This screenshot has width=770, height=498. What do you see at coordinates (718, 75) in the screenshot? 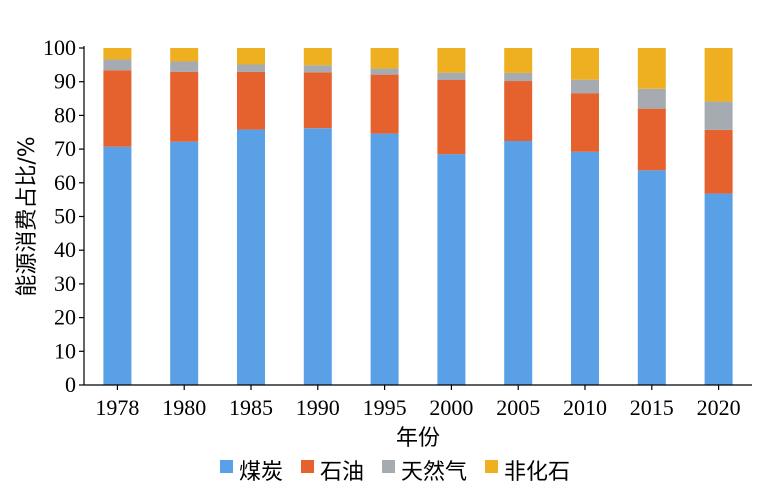
I see `bar-segment-2020-s3` at bounding box center [718, 75].